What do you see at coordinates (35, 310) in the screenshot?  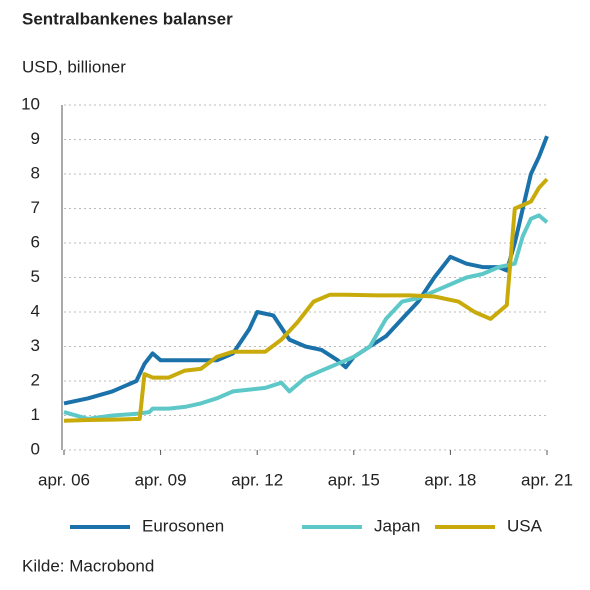 I see `y-tick-label: 4` at bounding box center [35, 310].